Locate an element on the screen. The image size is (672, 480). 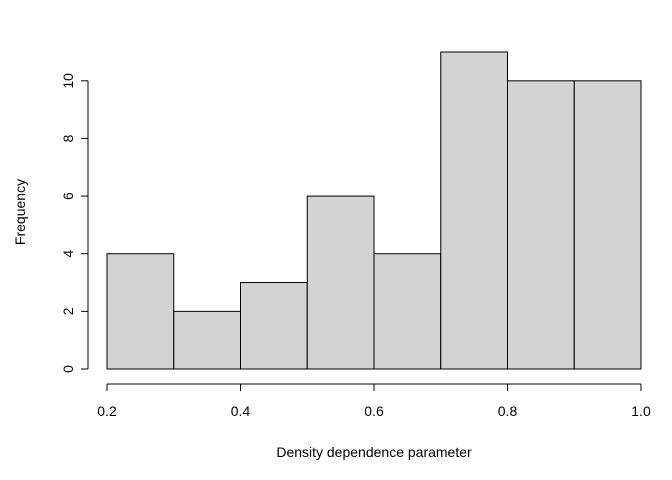
x-axis-label: Density dependence parameter is located at coordinates (374, 452).